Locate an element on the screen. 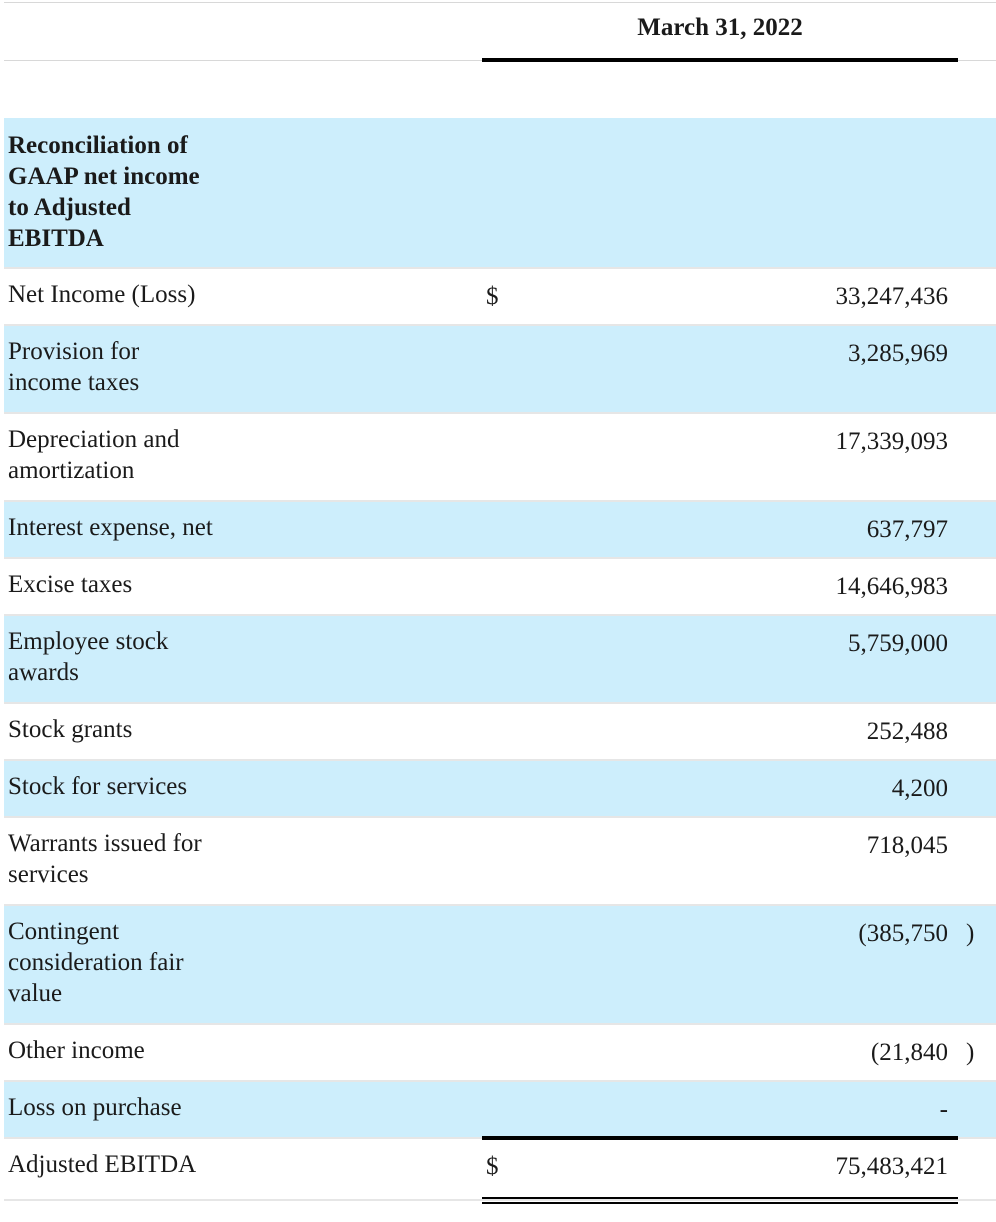  table-row: Warrants issued for services 718,045 is located at coordinates (500, 862).